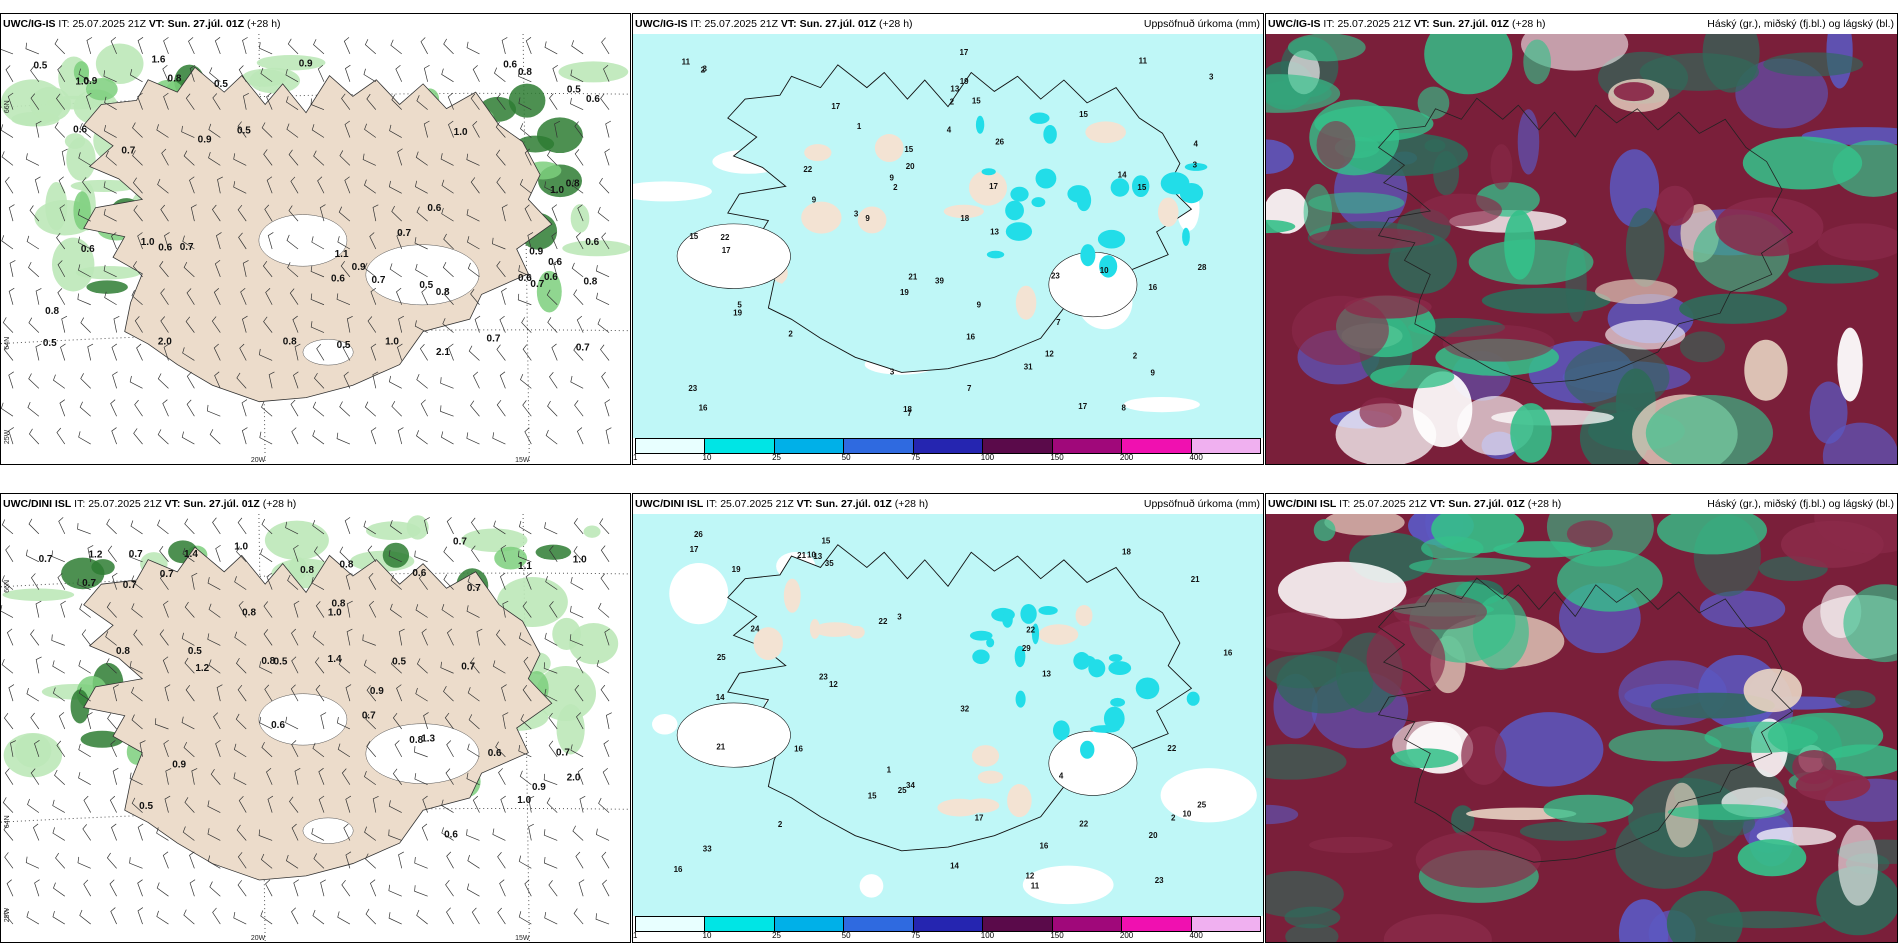 The height and width of the screenshot is (950, 1900). Describe the element at coordinates (733, 735) in the screenshot. I see `dry-area` at that location.